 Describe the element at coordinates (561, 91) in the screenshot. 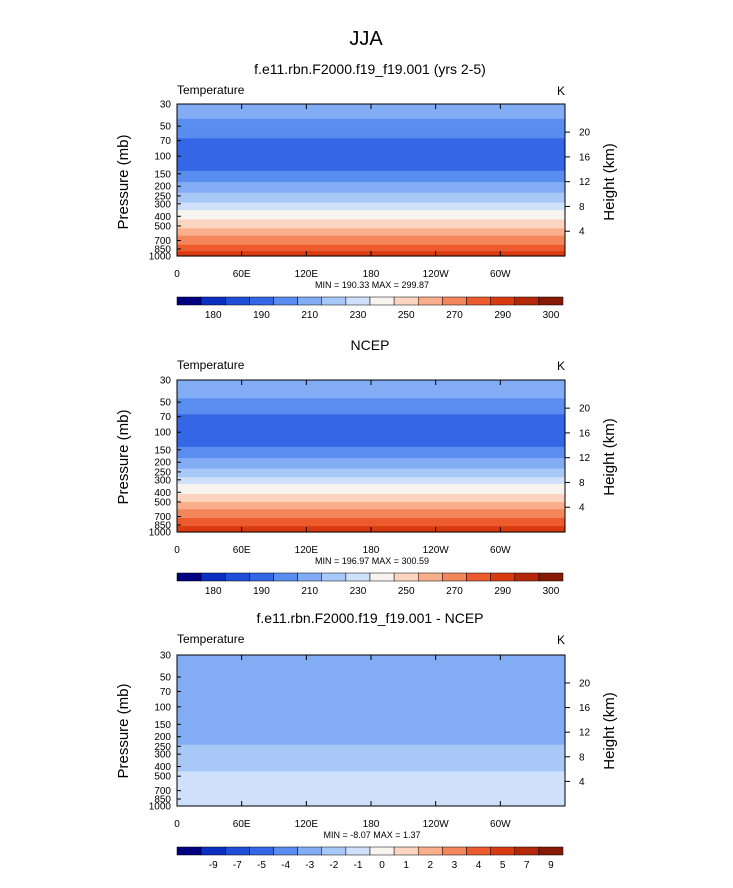

I see `units-label: K` at that location.